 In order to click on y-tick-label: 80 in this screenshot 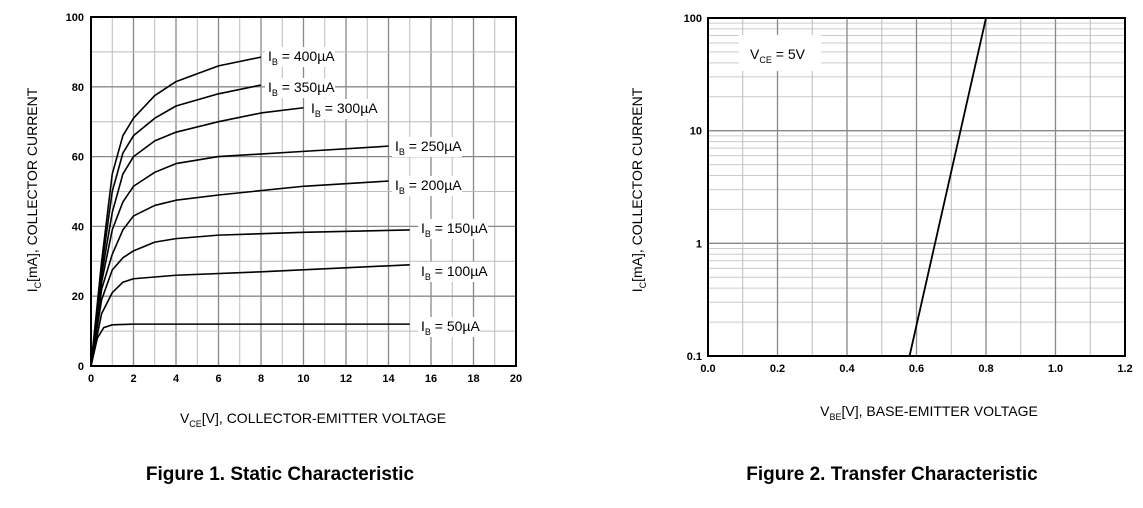, I will do `click(78, 88)`.